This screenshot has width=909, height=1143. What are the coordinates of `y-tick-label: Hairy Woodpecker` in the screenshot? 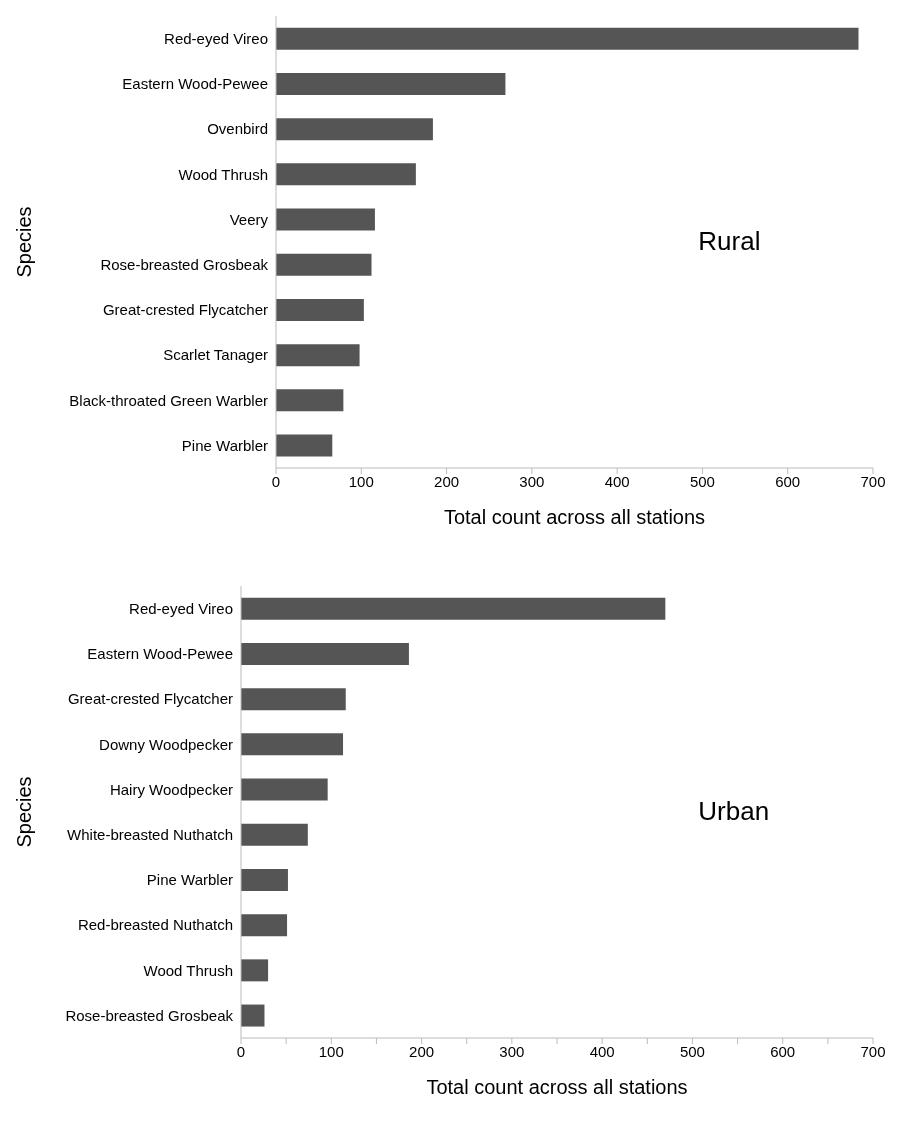 It's located at (171, 789).